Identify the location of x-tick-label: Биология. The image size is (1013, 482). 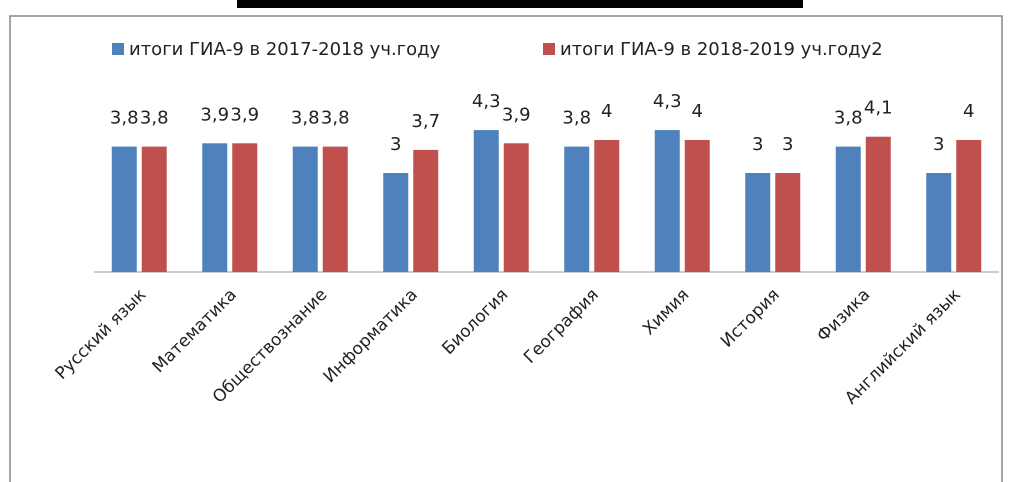
(475, 322).